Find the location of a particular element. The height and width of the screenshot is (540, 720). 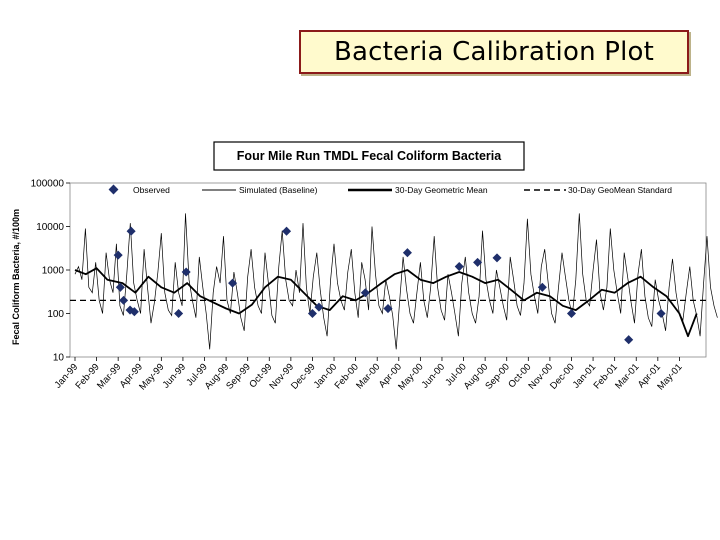

x-tick-label: Mar-99 is located at coordinates (109, 377).